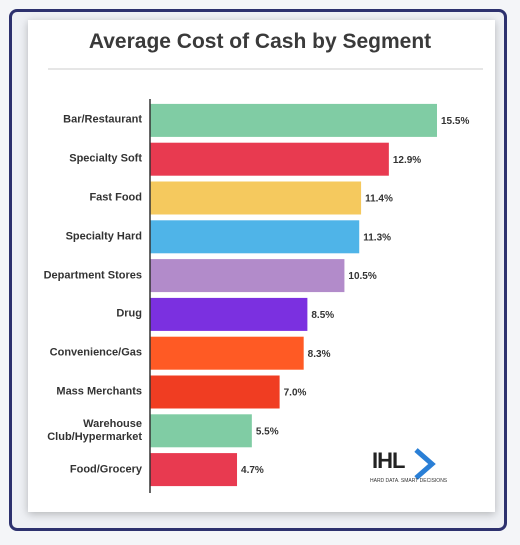 This screenshot has height=545, width=520. What do you see at coordinates (388, 460) in the screenshot?
I see `logo-name: IHL` at bounding box center [388, 460].